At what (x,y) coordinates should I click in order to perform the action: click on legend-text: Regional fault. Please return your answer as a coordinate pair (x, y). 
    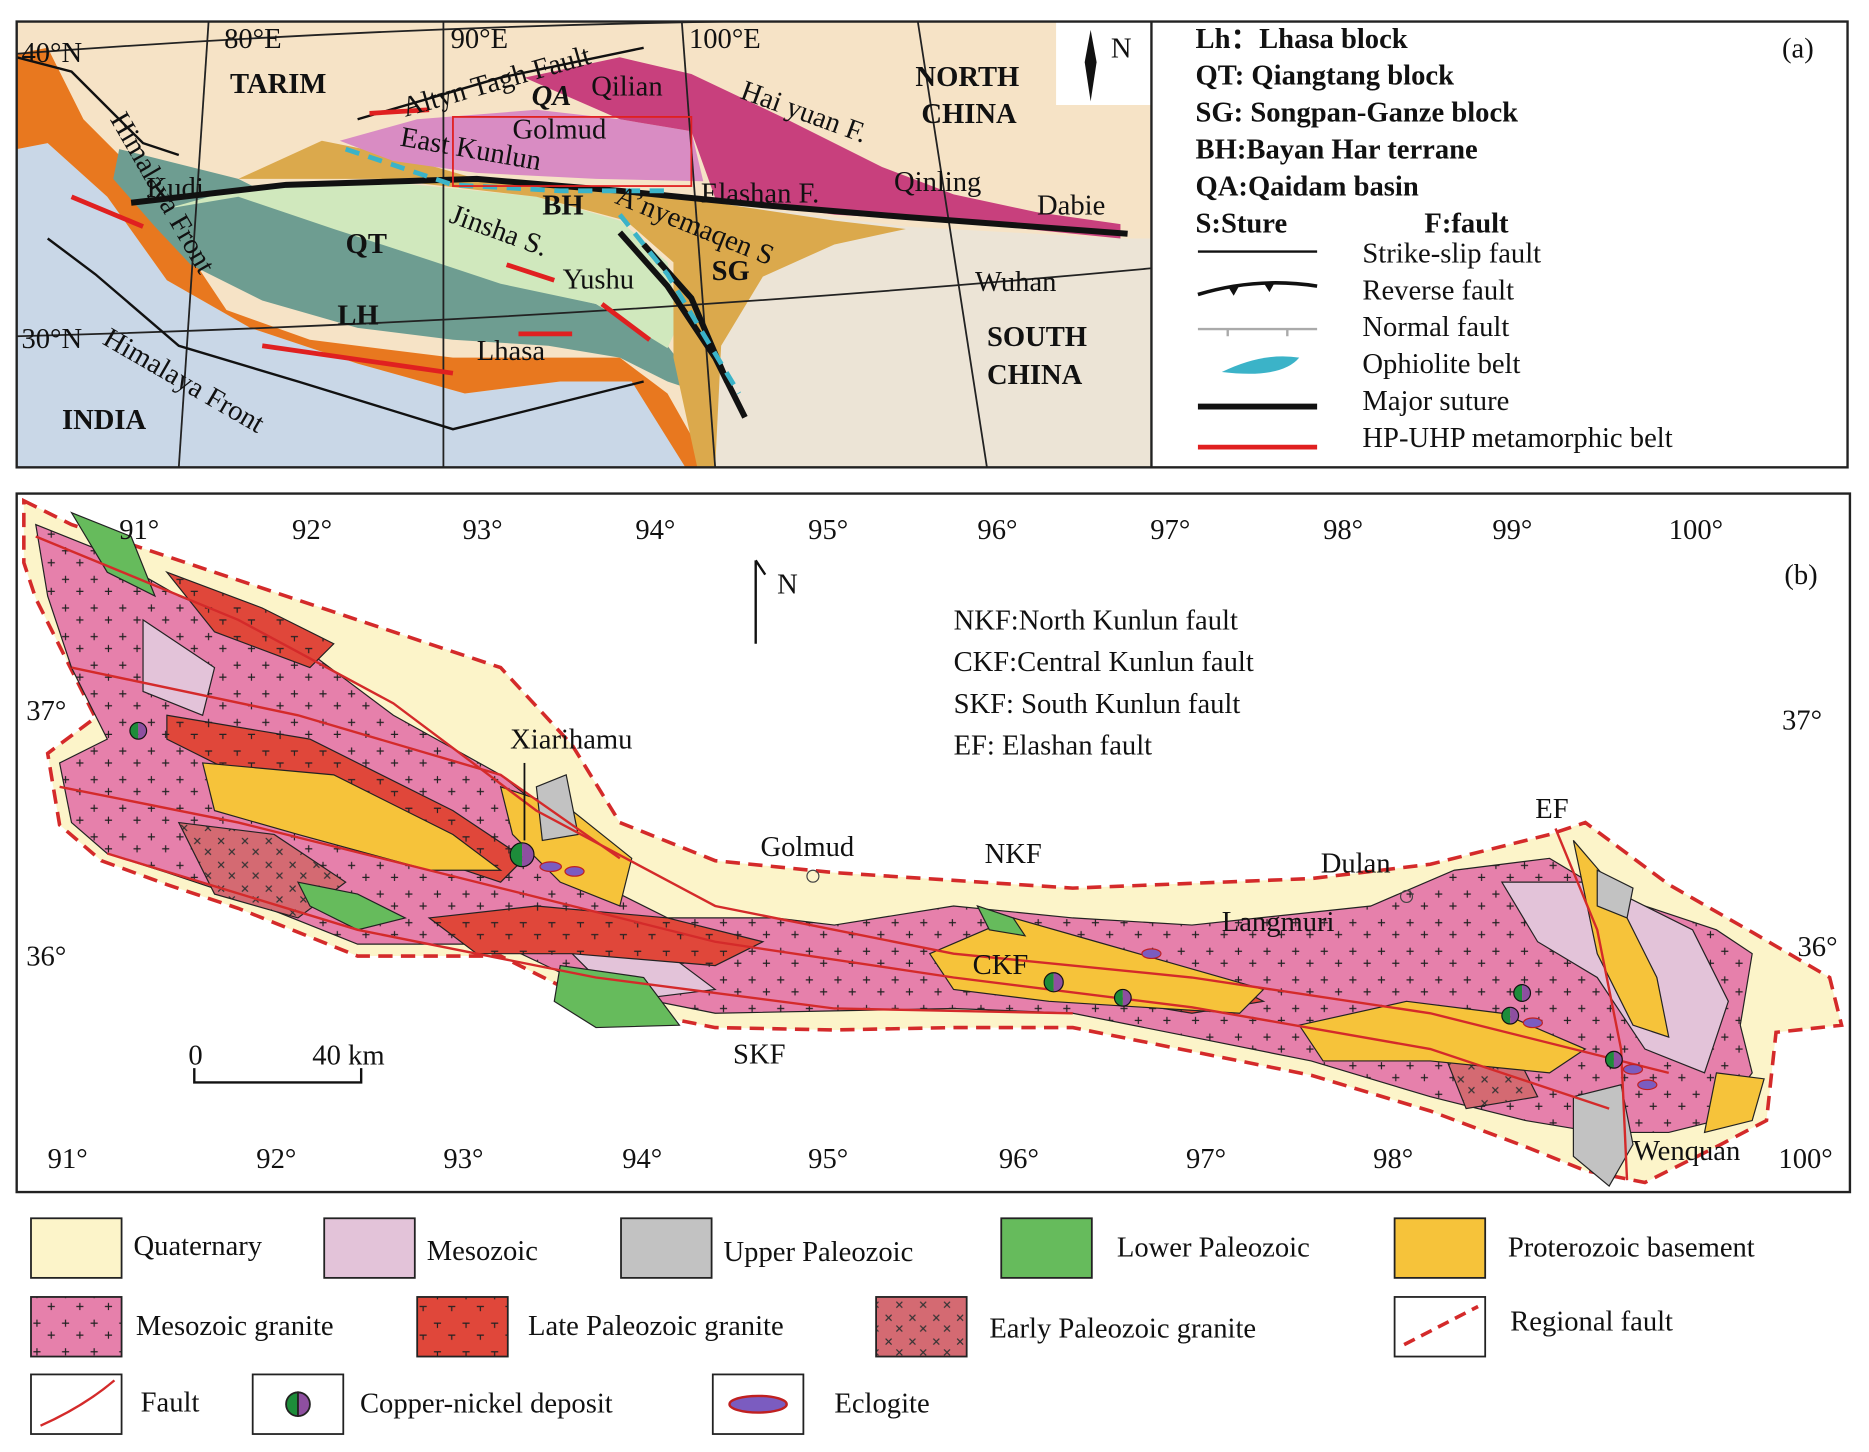
    Looking at the image, I should click on (1591, 1321).